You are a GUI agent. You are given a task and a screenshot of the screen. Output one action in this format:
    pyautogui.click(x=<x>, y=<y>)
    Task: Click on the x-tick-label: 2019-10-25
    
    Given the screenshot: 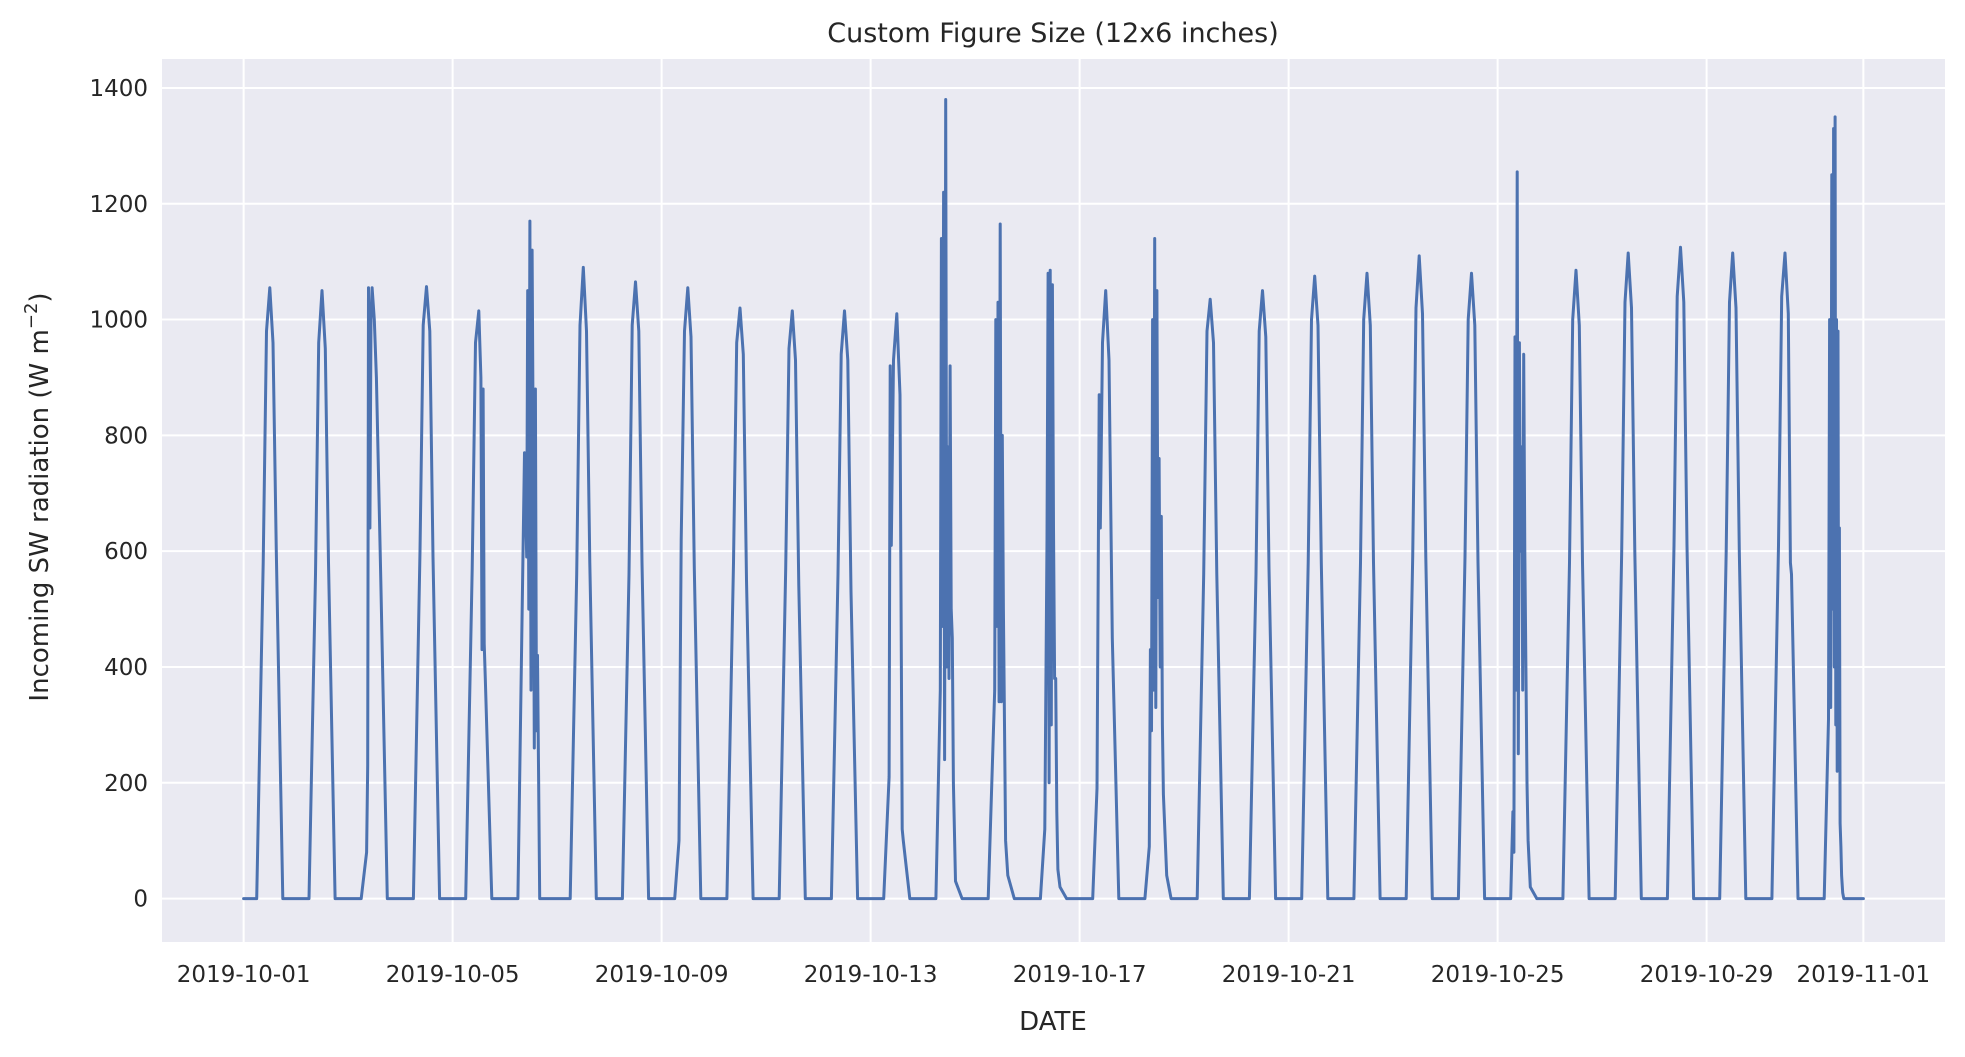 What is the action you would take?
    pyautogui.click(x=1498, y=975)
    